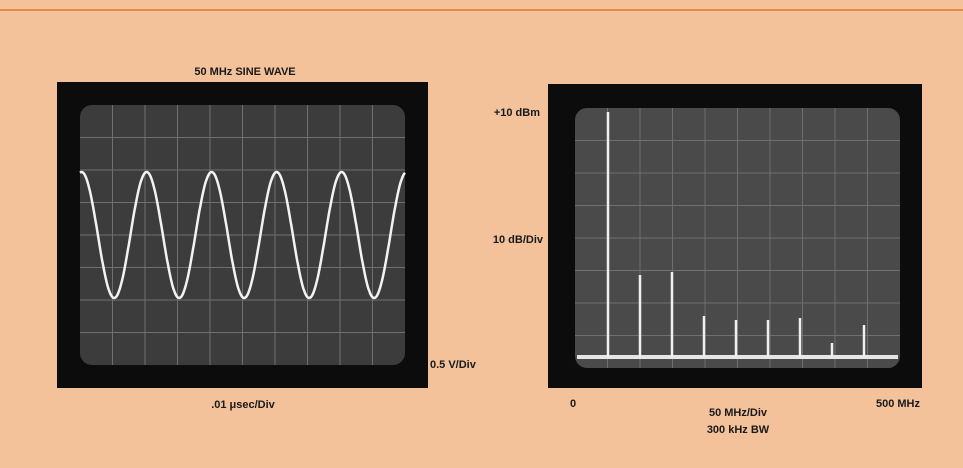  I want to click on scope-title: 50 MHz SINE WAVE, so click(244, 72).